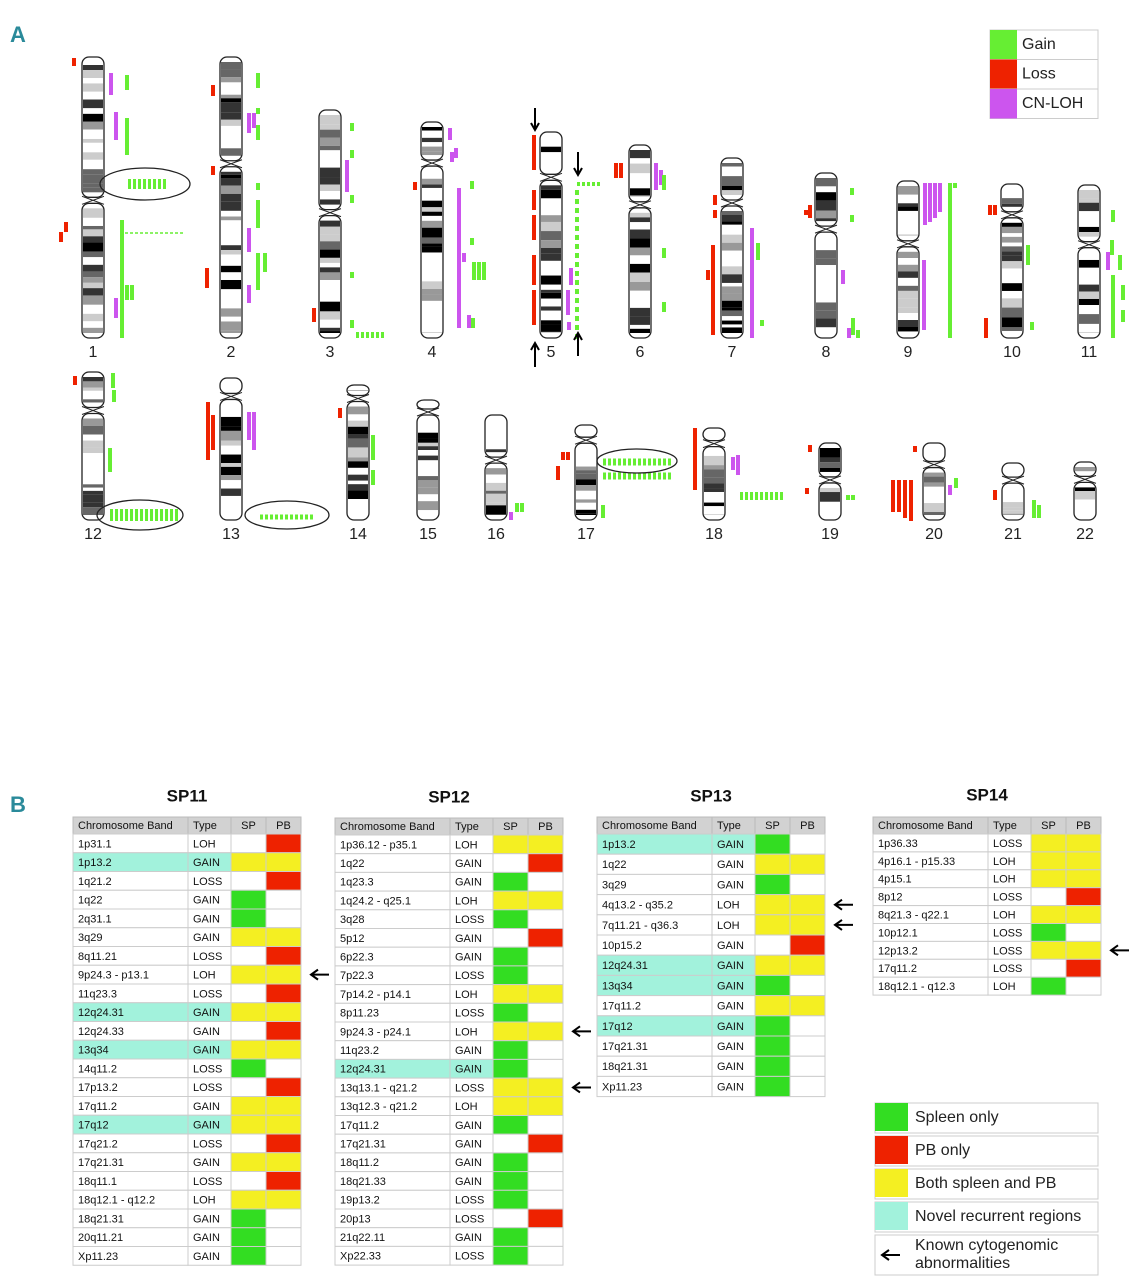  Describe the element at coordinates (986, 1184) in the screenshot. I see `legend-box` at that location.